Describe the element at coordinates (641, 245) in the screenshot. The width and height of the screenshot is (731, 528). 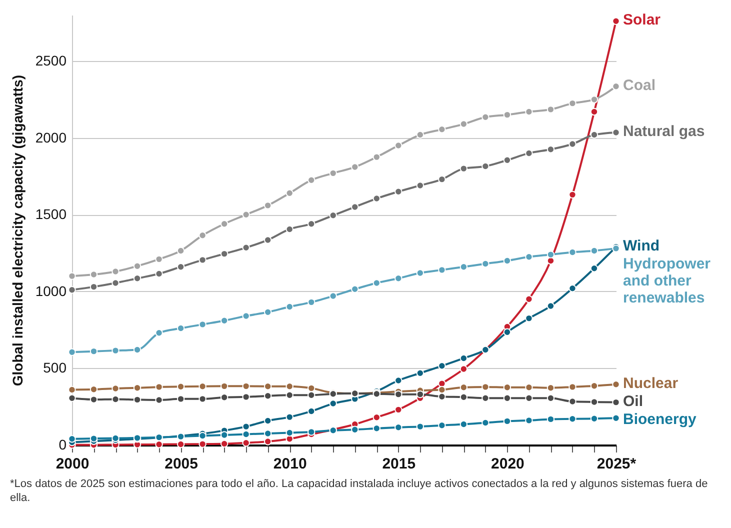
I see `series-label: Wind` at that location.